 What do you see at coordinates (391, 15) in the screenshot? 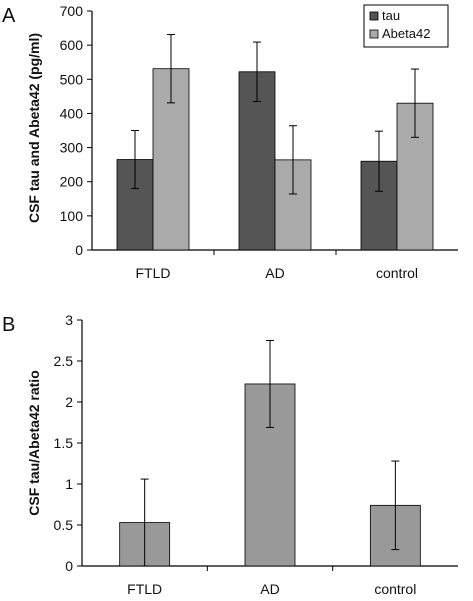
I see `legend-label-tau: tau` at bounding box center [391, 15].